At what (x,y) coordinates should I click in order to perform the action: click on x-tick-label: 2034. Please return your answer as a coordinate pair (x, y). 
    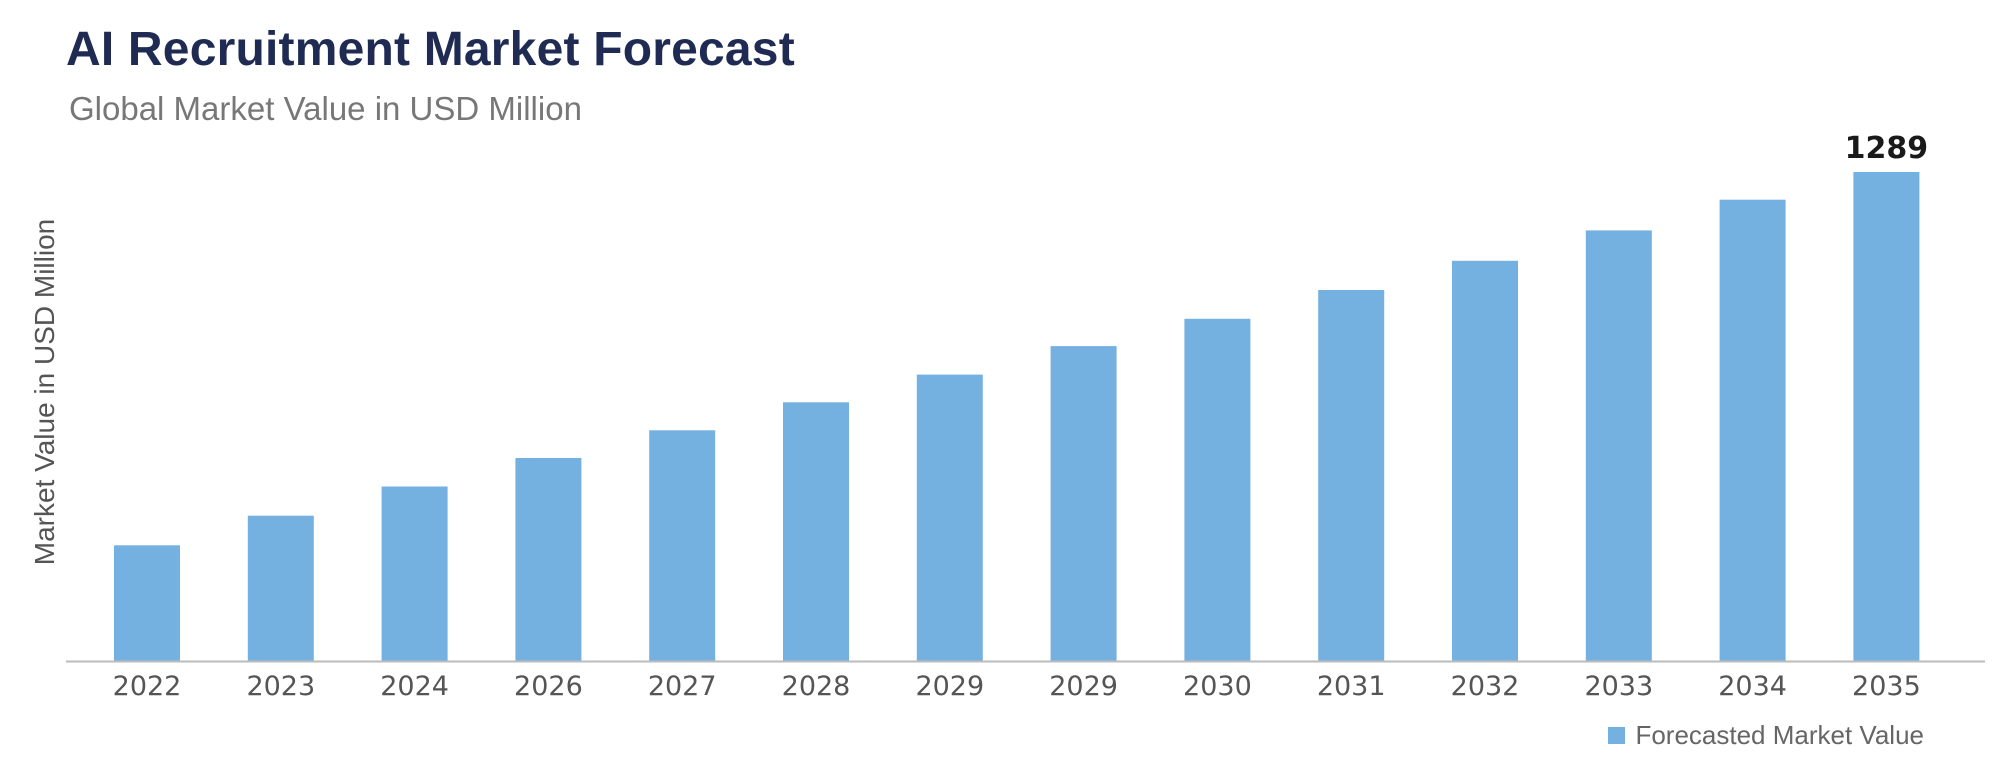
    Looking at the image, I should click on (1752, 686).